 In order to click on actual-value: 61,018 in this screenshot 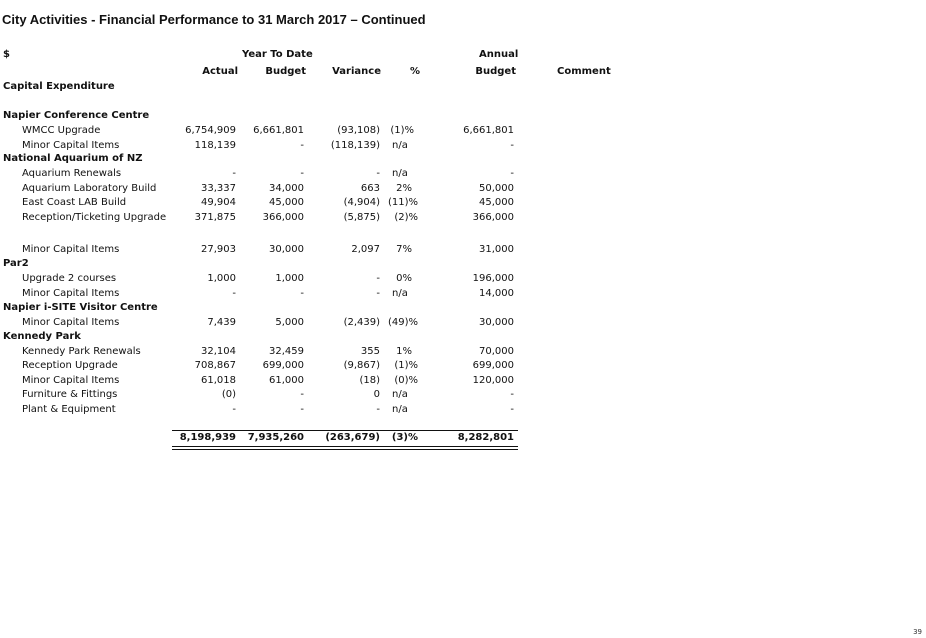, I will do `click(218, 380)`.